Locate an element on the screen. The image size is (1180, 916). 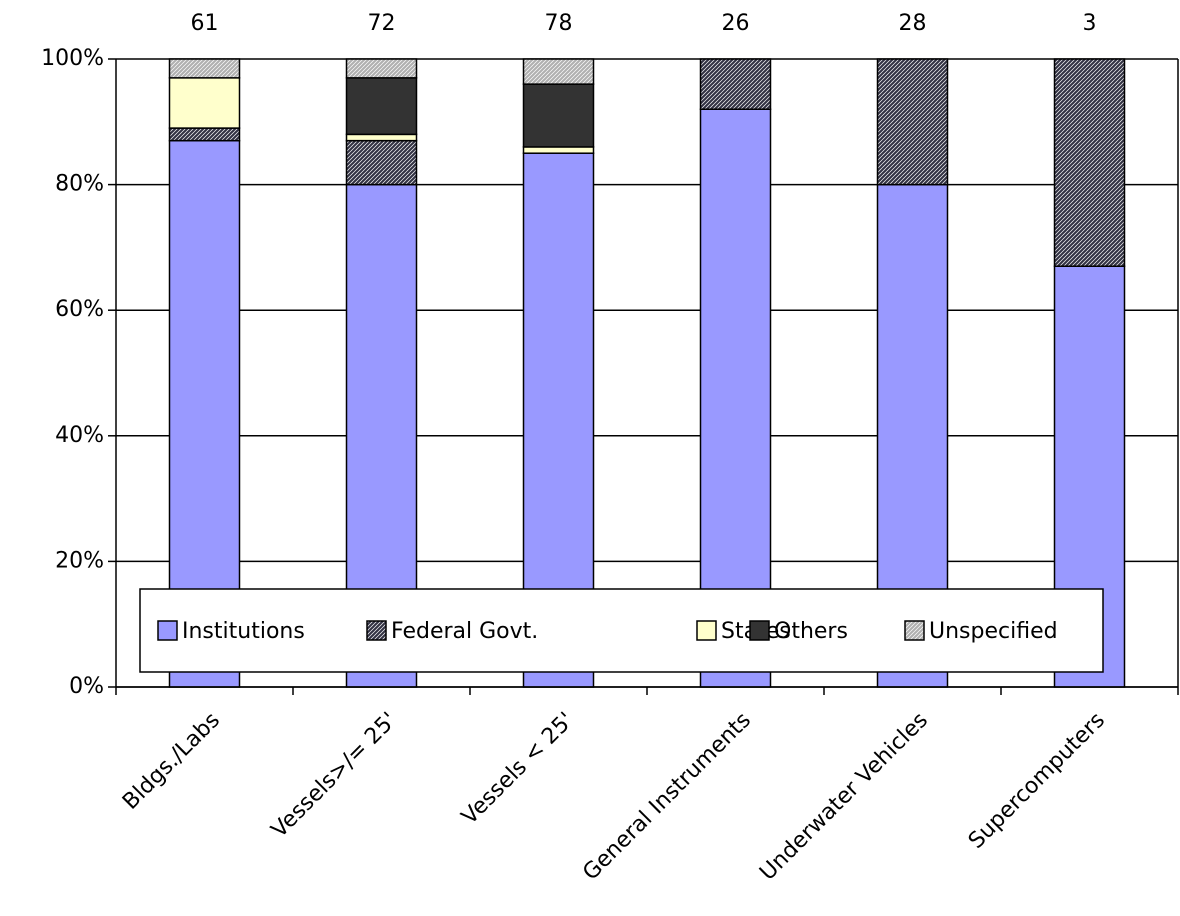
x-tick-label: Vessels>/= 25' is located at coordinates (334, 775).